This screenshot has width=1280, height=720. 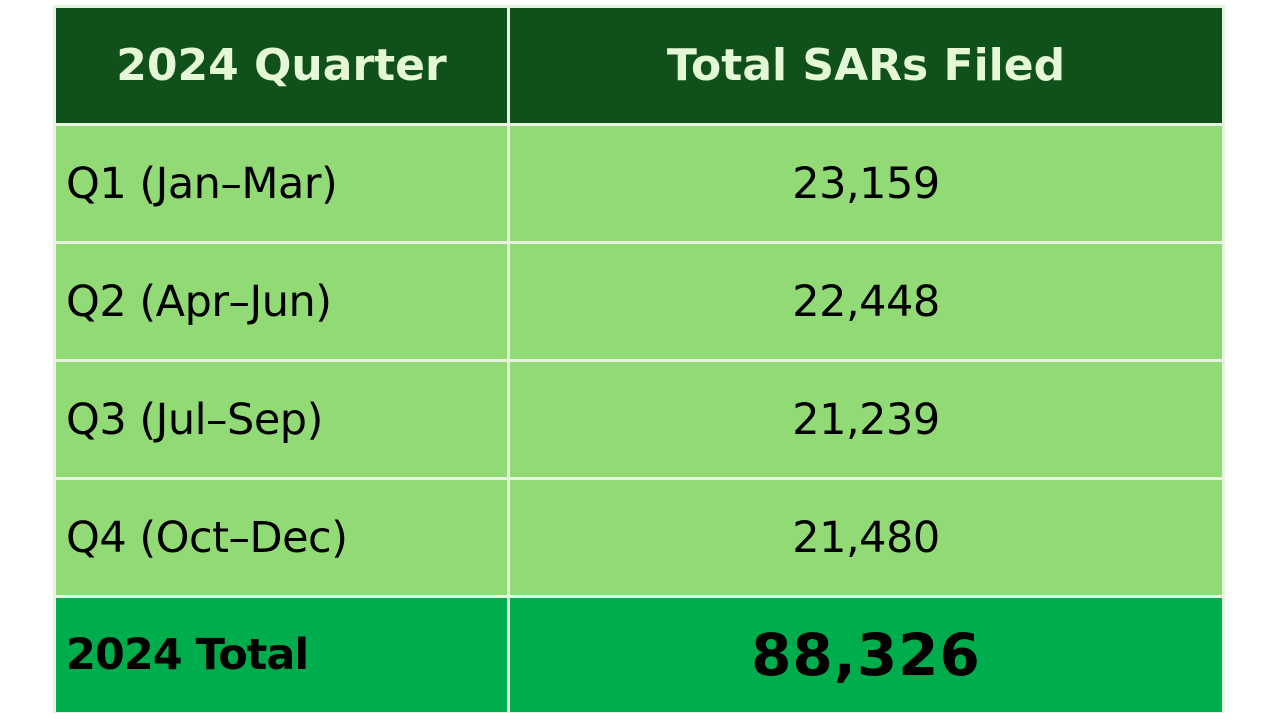 What do you see at coordinates (866, 421) in the screenshot?
I see `value-cell-q3: 21,239` at bounding box center [866, 421].